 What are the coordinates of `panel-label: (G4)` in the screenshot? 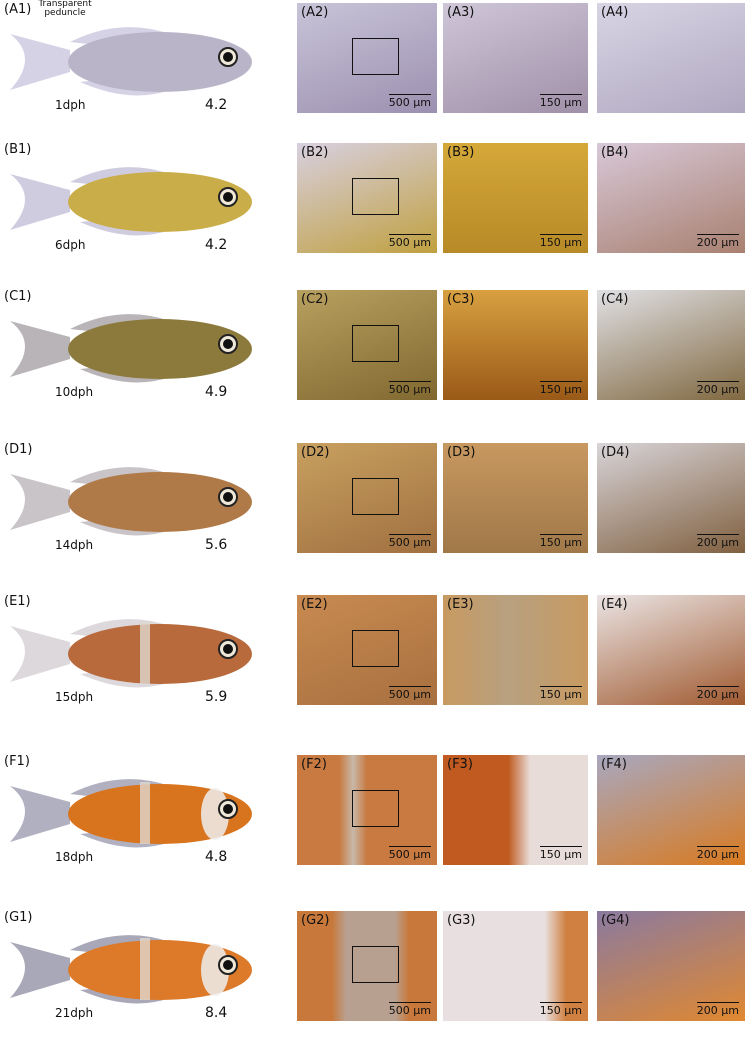 It's located at (615, 920).